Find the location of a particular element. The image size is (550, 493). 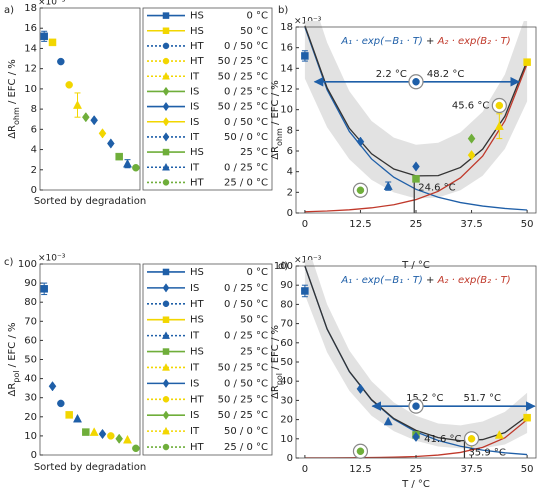

y-tick-label: 0 is located at coordinates (34, 190).